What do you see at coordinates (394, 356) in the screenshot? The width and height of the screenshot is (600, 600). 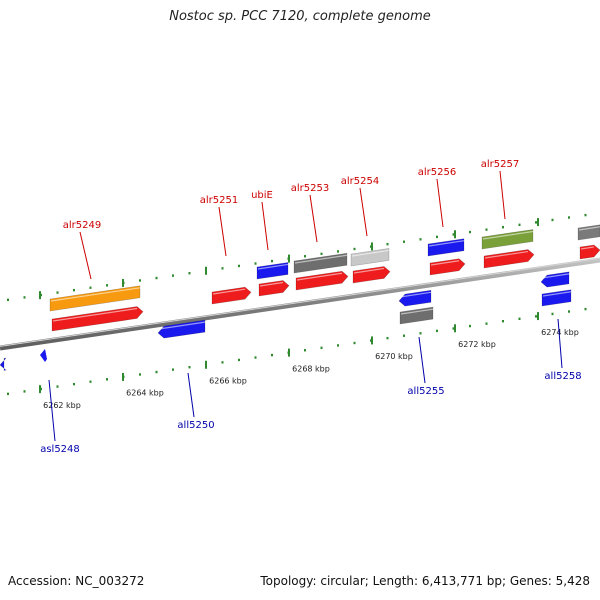 I see `kbp-label: 6270 kbp` at bounding box center [394, 356].